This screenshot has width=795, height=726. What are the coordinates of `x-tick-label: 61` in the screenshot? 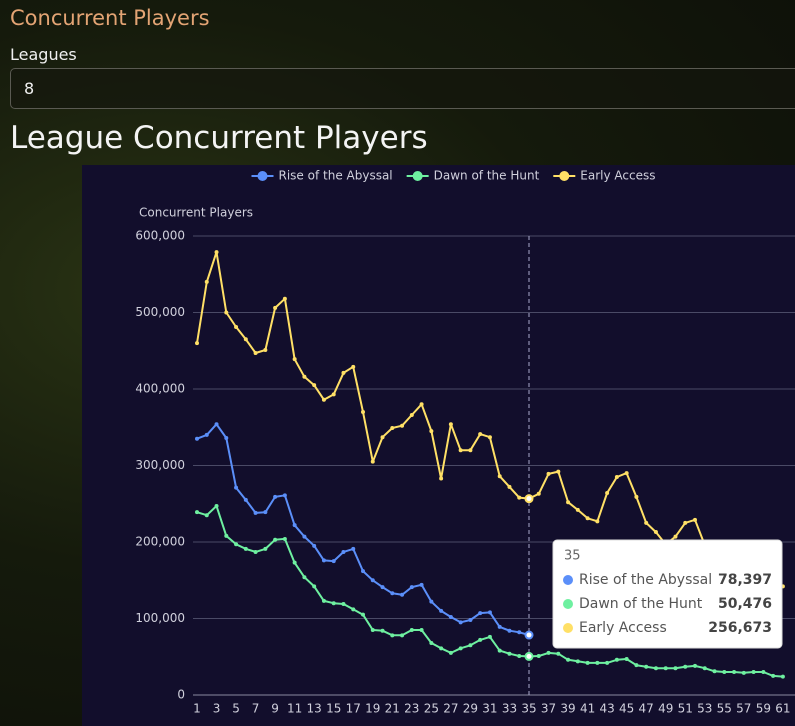 It's located at (782, 709).